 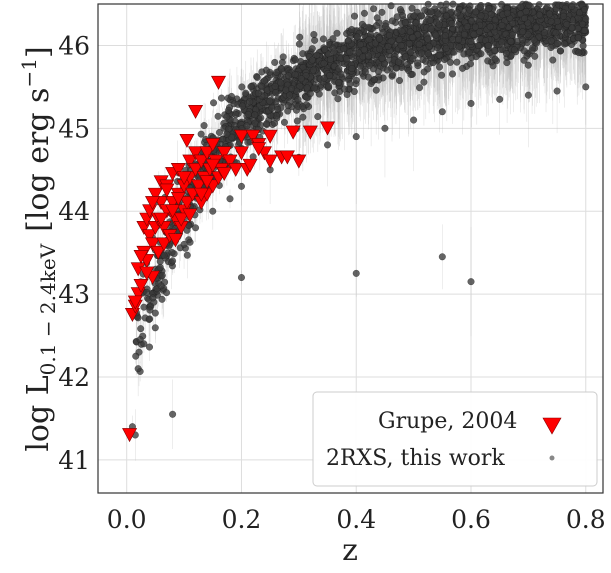 I want to click on x-tick-label: 0.4, so click(x=356, y=519).